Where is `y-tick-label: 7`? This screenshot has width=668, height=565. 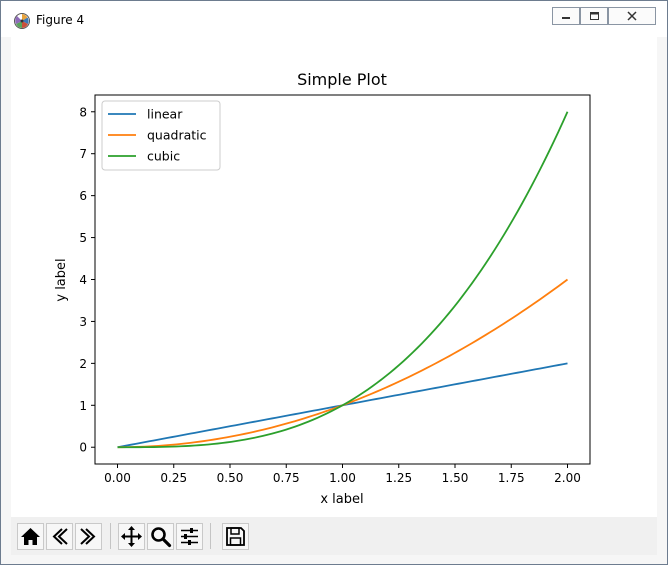 y-tick-label: 7 is located at coordinates (83, 154).